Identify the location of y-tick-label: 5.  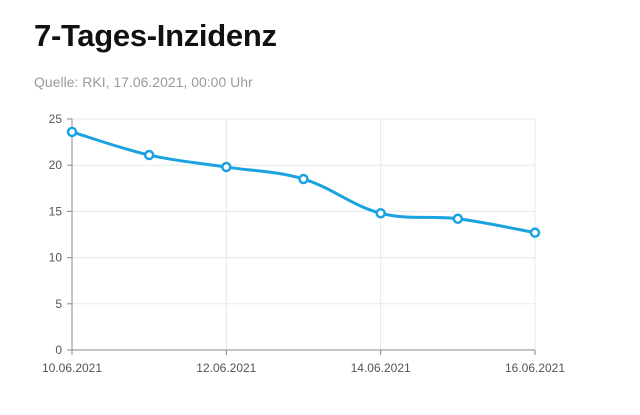
(58, 304).